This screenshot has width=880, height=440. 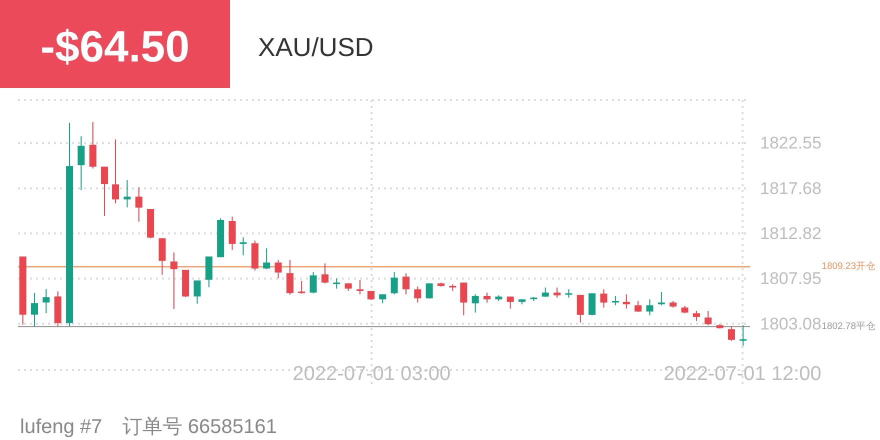 I want to click on y-tick-label: 1822.55, so click(x=791, y=143).